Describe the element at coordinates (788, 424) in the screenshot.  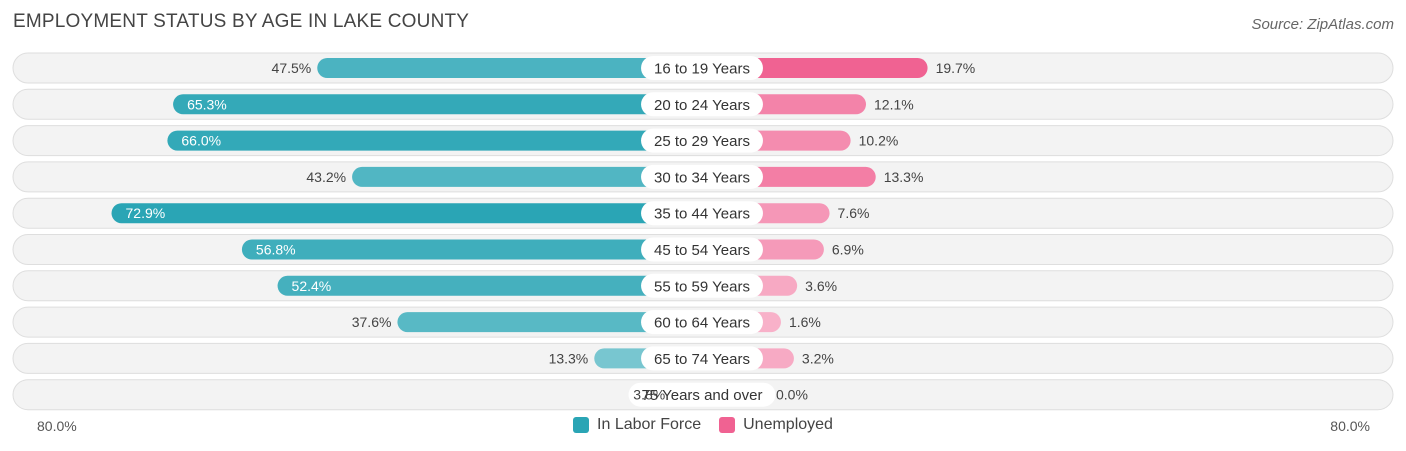
I see `legend-label-unemployed: Unemployed` at that location.